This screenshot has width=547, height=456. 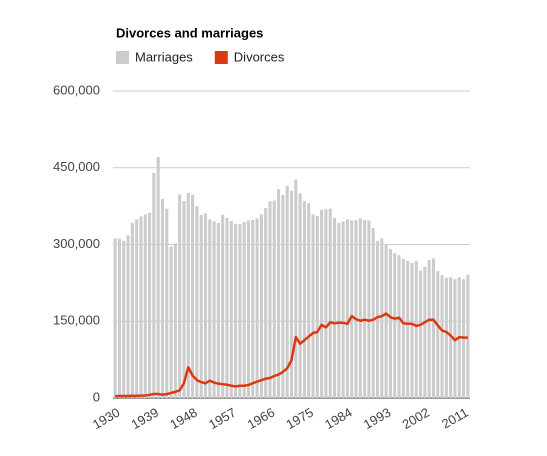 What do you see at coordinates (96, 396) in the screenshot?
I see `y-tick-label: 0` at bounding box center [96, 396].